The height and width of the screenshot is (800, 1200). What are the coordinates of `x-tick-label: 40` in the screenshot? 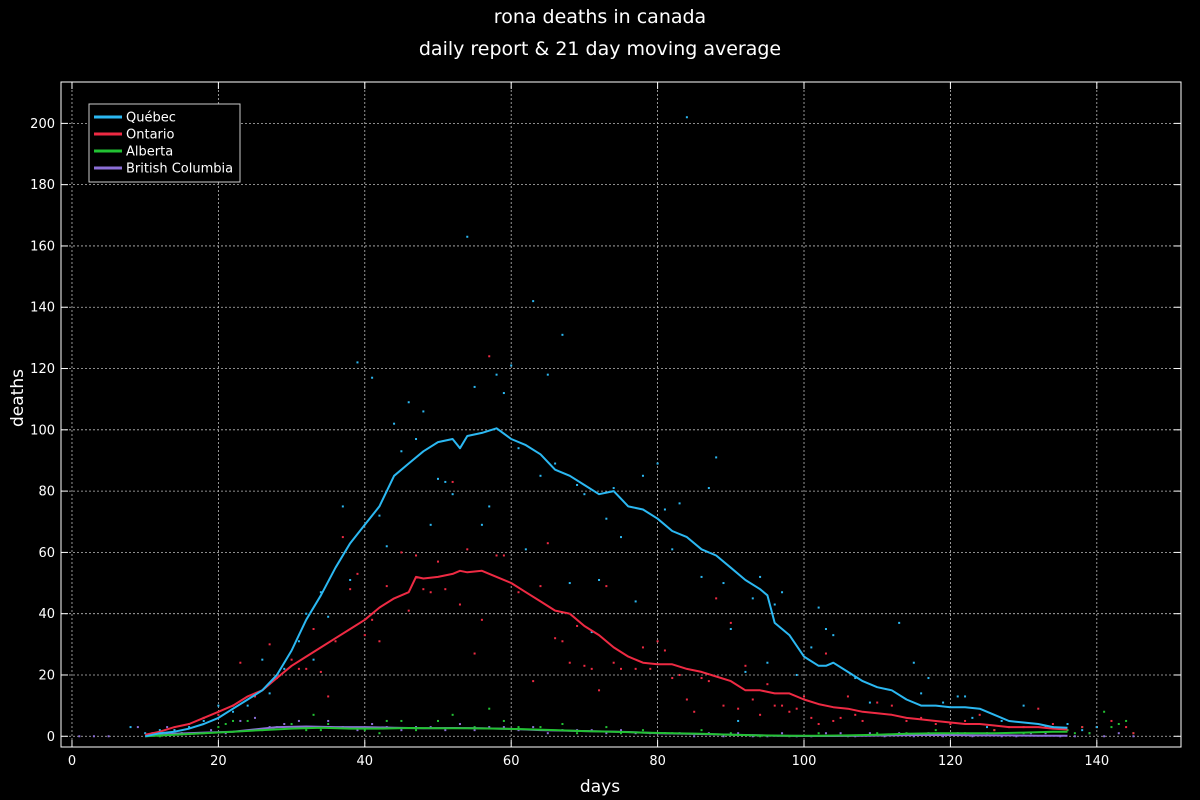 It's located at (365, 761).